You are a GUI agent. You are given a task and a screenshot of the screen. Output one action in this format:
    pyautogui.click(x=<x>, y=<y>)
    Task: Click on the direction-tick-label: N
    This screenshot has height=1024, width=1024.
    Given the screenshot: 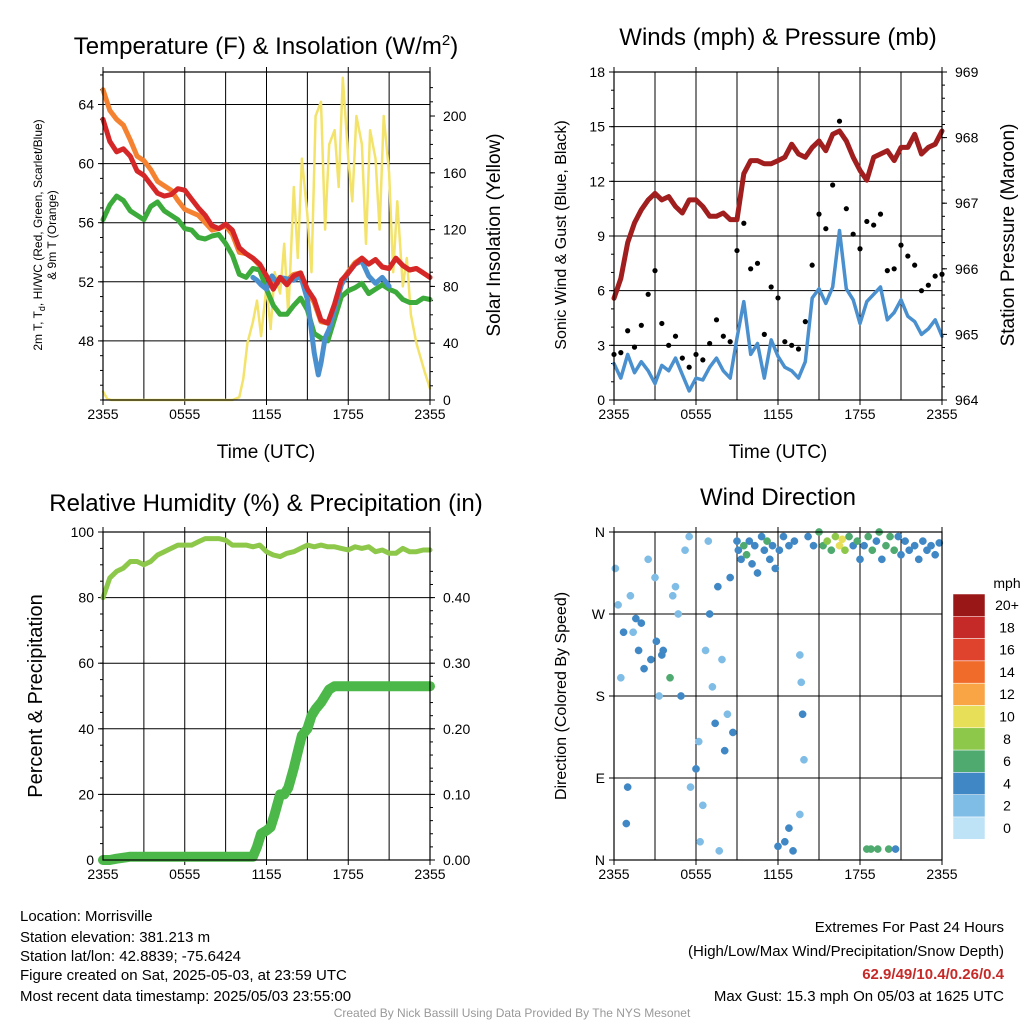 What is the action you would take?
    pyautogui.click(x=600, y=532)
    